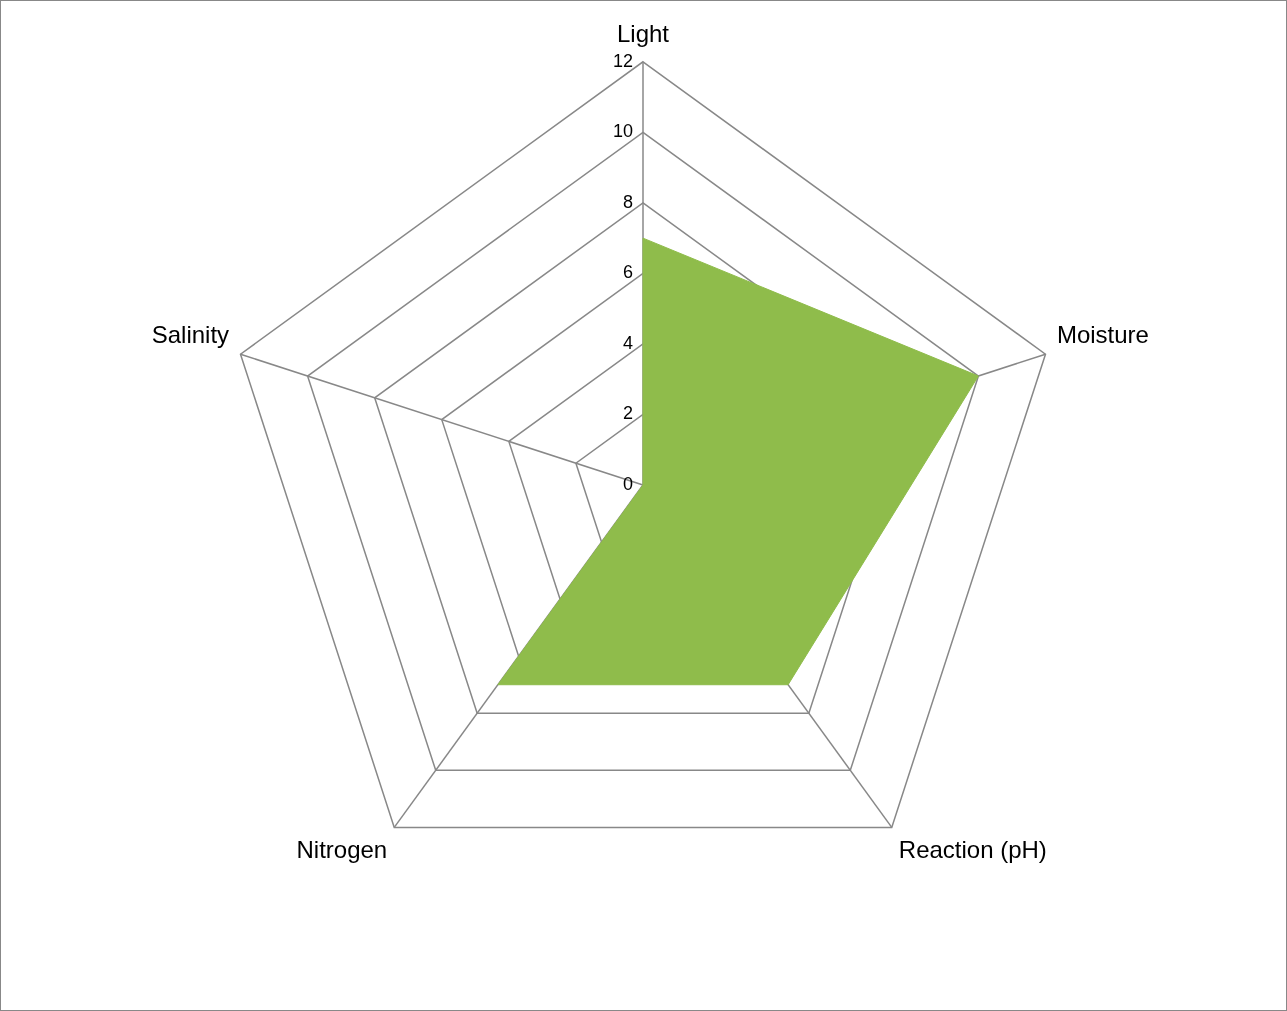 The width and height of the screenshot is (1287, 1011). Describe the element at coordinates (622, 131) in the screenshot. I see `y-tick-label: 10` at that location.